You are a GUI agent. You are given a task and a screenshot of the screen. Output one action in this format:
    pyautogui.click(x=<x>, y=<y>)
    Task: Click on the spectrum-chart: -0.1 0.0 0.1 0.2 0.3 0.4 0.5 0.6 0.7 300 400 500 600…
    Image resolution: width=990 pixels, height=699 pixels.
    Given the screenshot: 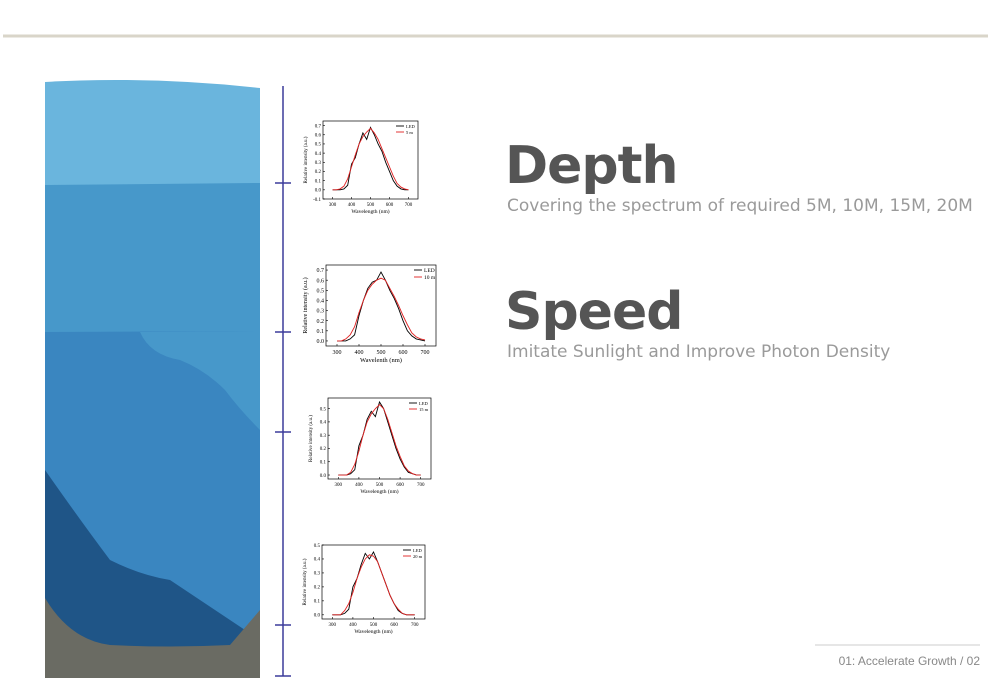 What is the action you would take?
    pyautogui.click(x=361, y=167)
    